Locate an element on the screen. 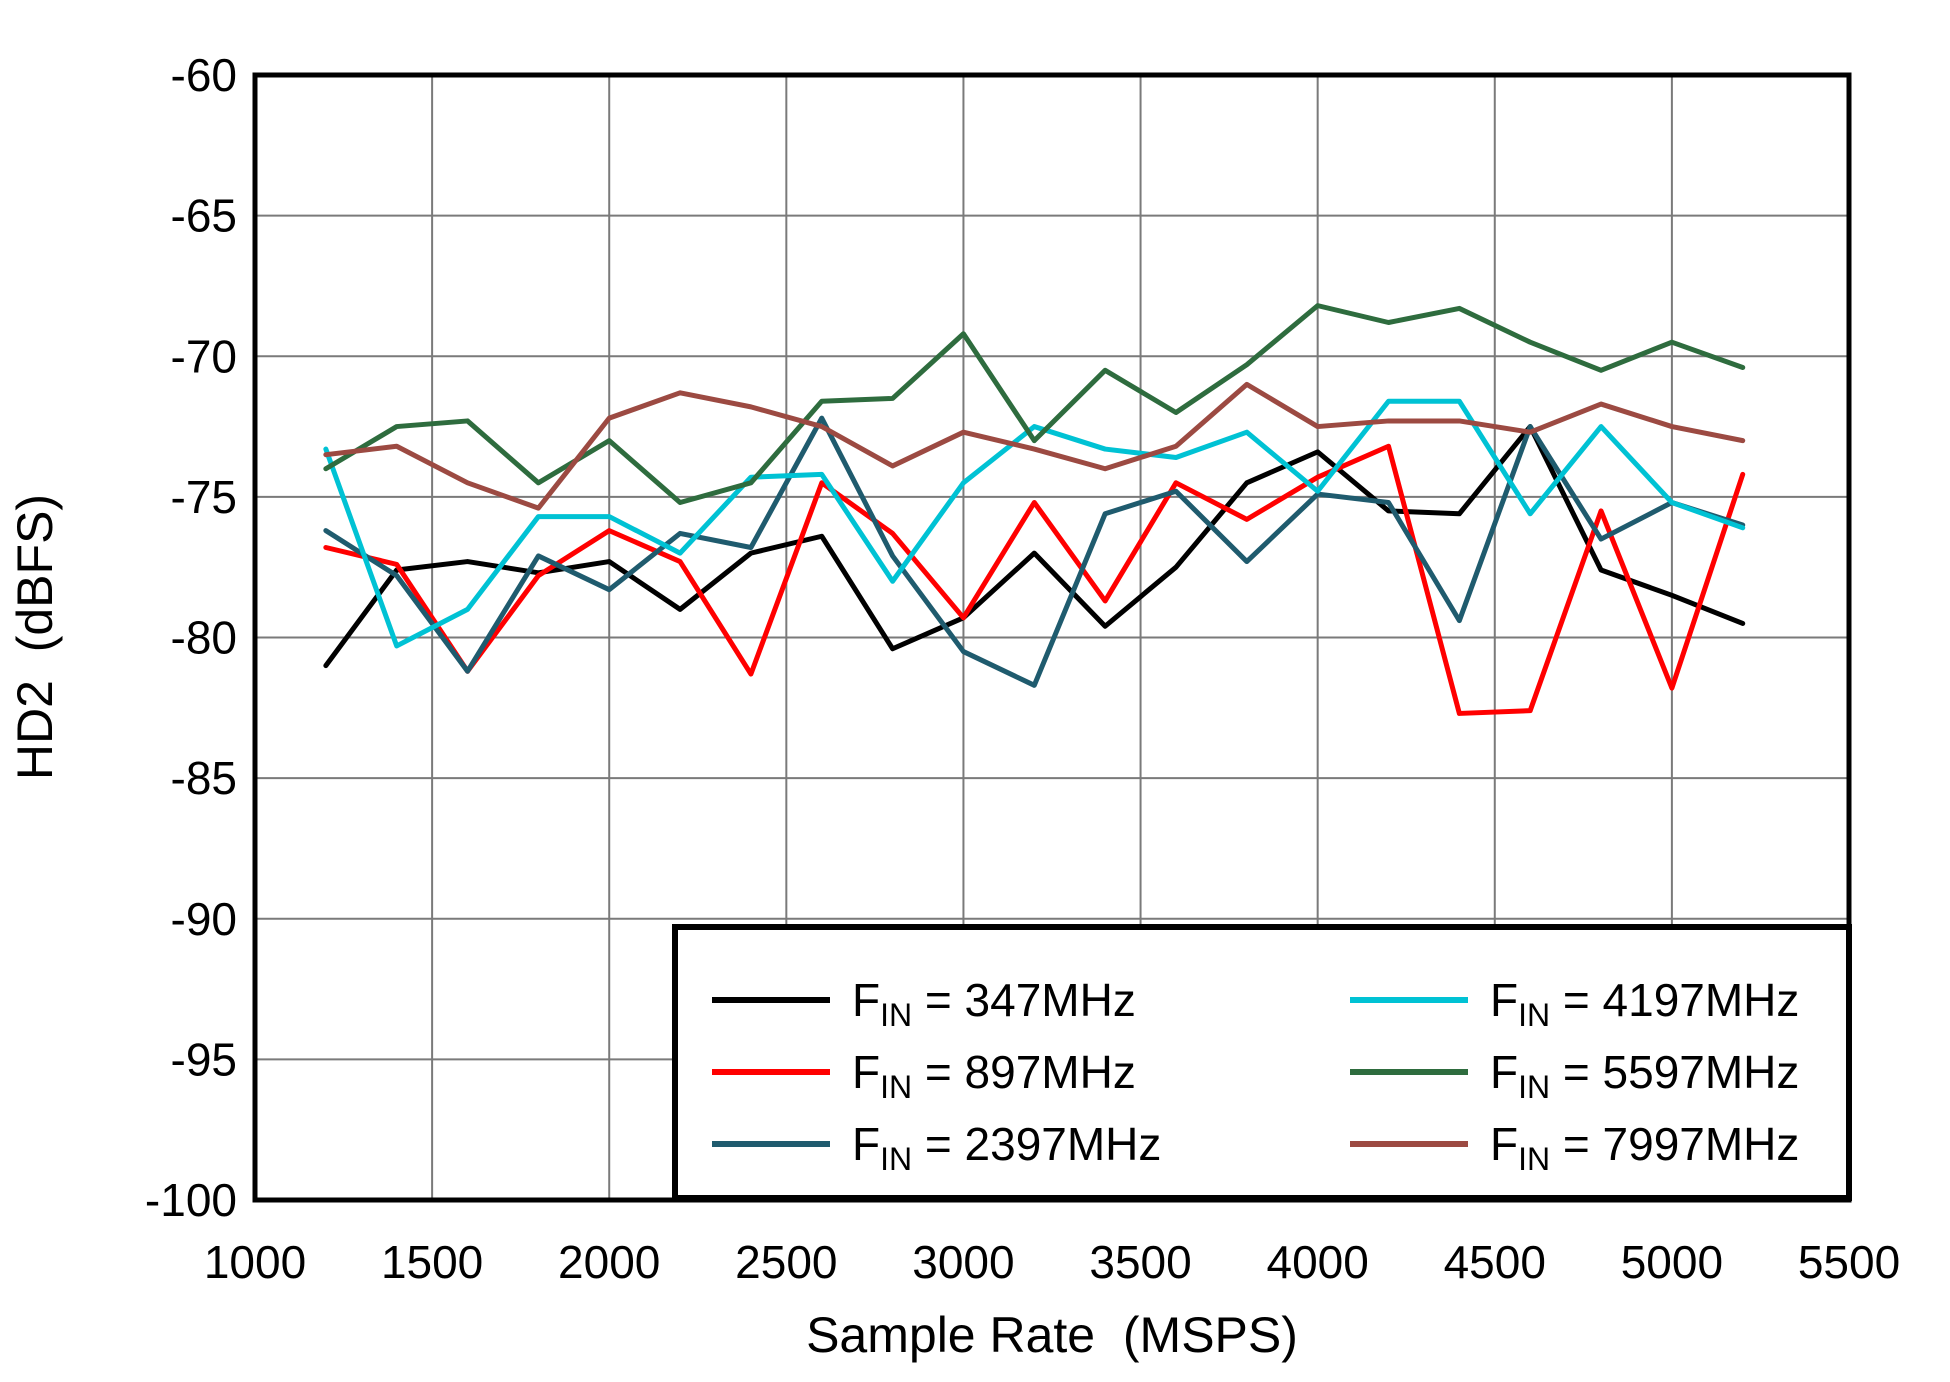 The image size is (1950, 1382). y-tick-label: -85 is located at coordinates (204, 778).